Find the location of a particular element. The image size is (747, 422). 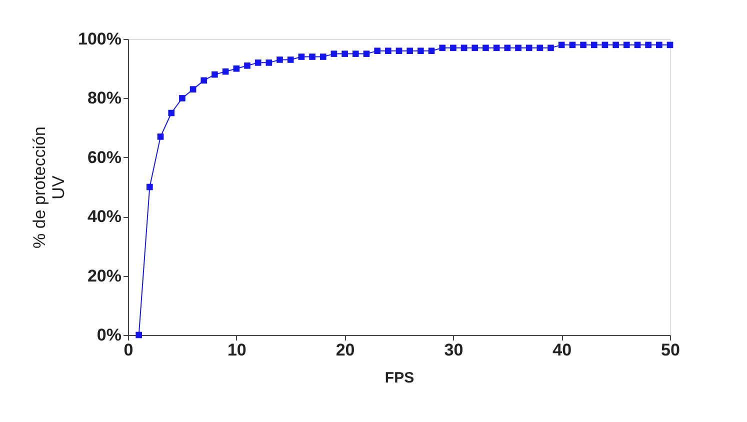

y-tick-label: 20% is located at coordinates (104, 276).